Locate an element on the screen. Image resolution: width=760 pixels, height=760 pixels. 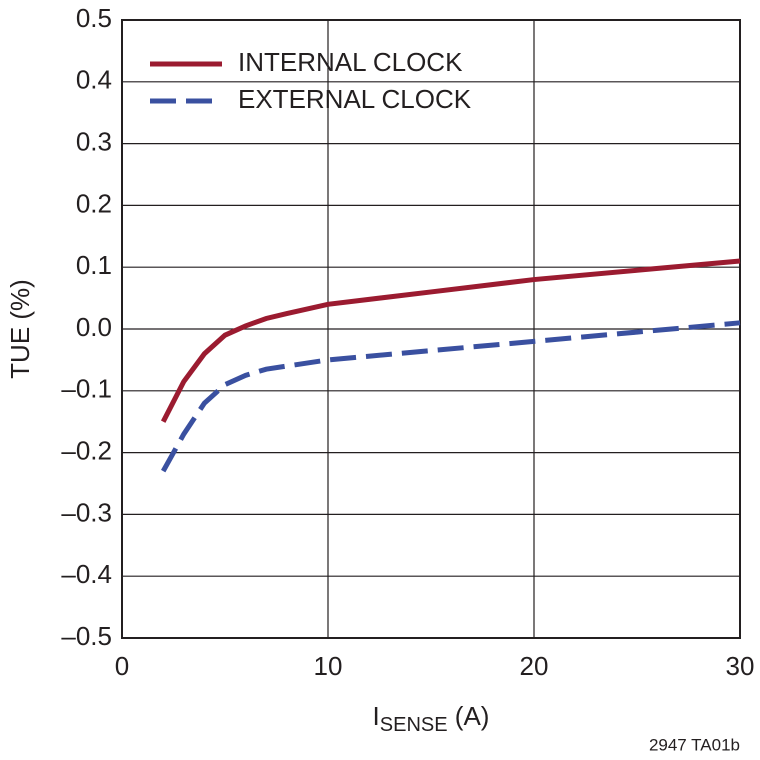
x-axis-label: ISENSE (A) is located at coordinates (431, 718).